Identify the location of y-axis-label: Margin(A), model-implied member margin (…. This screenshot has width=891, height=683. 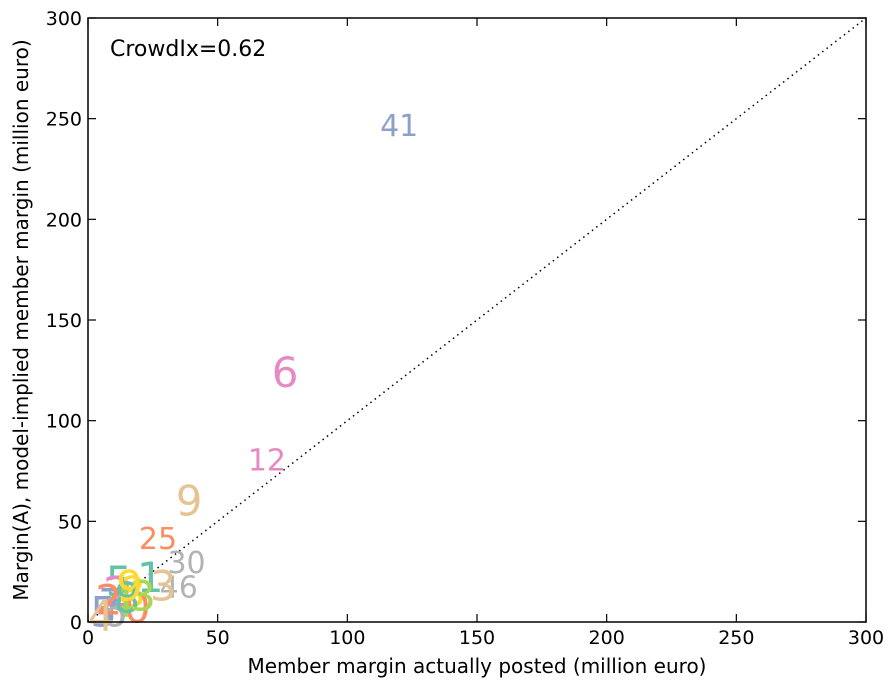
(21, 319).